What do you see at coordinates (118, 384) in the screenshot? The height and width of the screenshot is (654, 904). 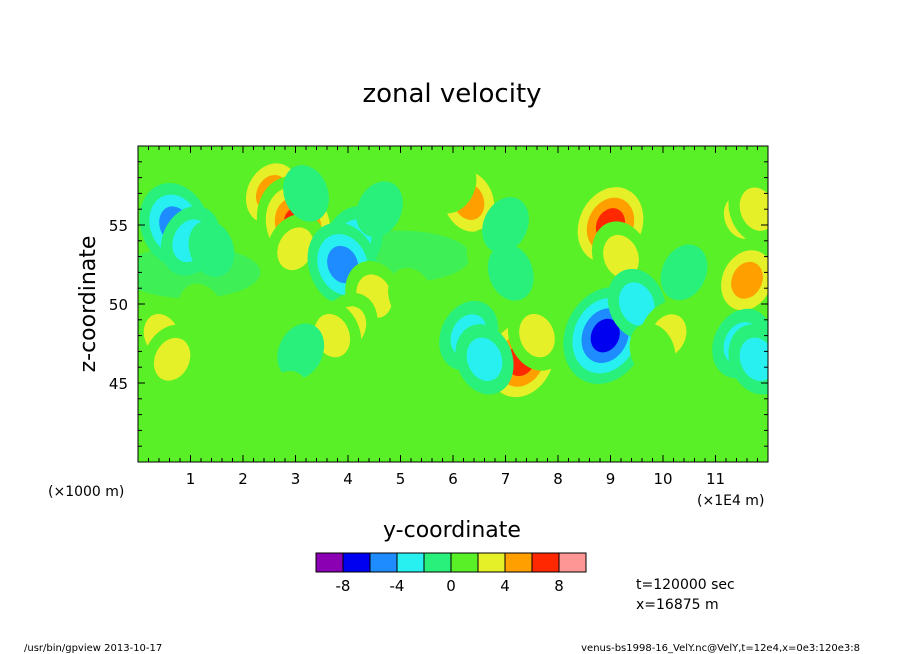 I see `y-tick-label: 45` at bounding box center [118, 384].